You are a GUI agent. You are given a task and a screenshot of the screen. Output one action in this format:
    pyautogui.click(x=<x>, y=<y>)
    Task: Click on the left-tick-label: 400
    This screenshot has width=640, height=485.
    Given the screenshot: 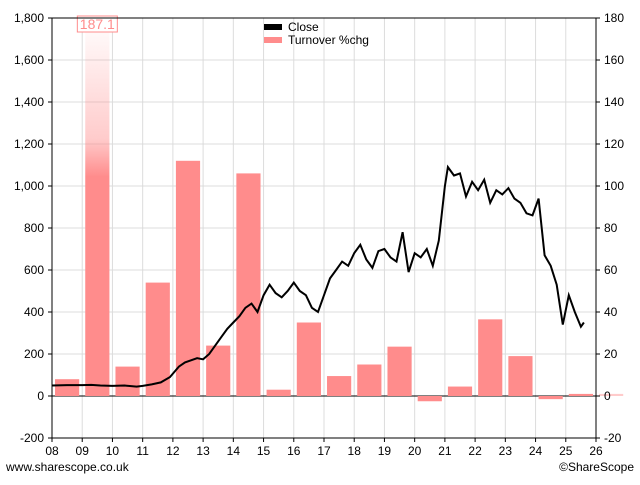 What is the action you would take?
    pyautogui.click(x=34, y=312)
    